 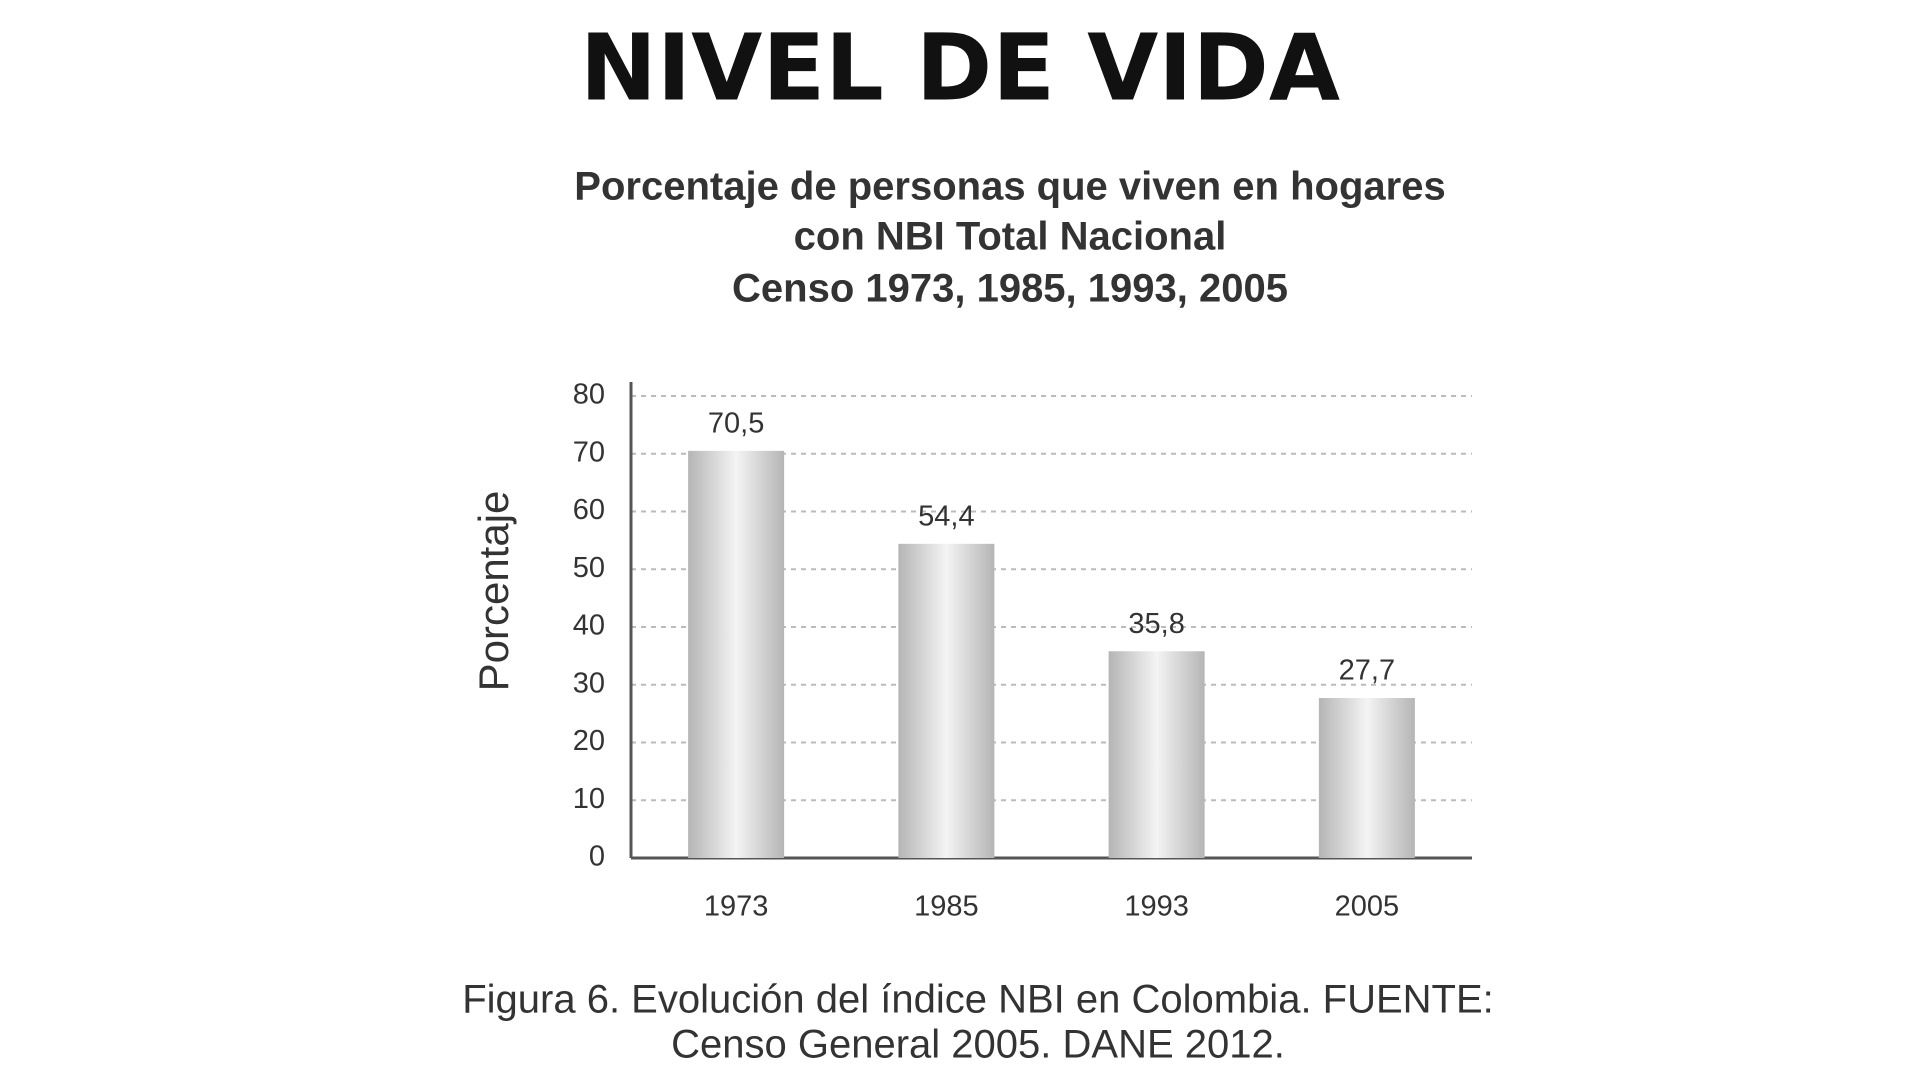 What do you see at coordinates (1367, 907) in the screenshot?
I see `x-tick-label: 2005` at bounding box center [1367, 907].